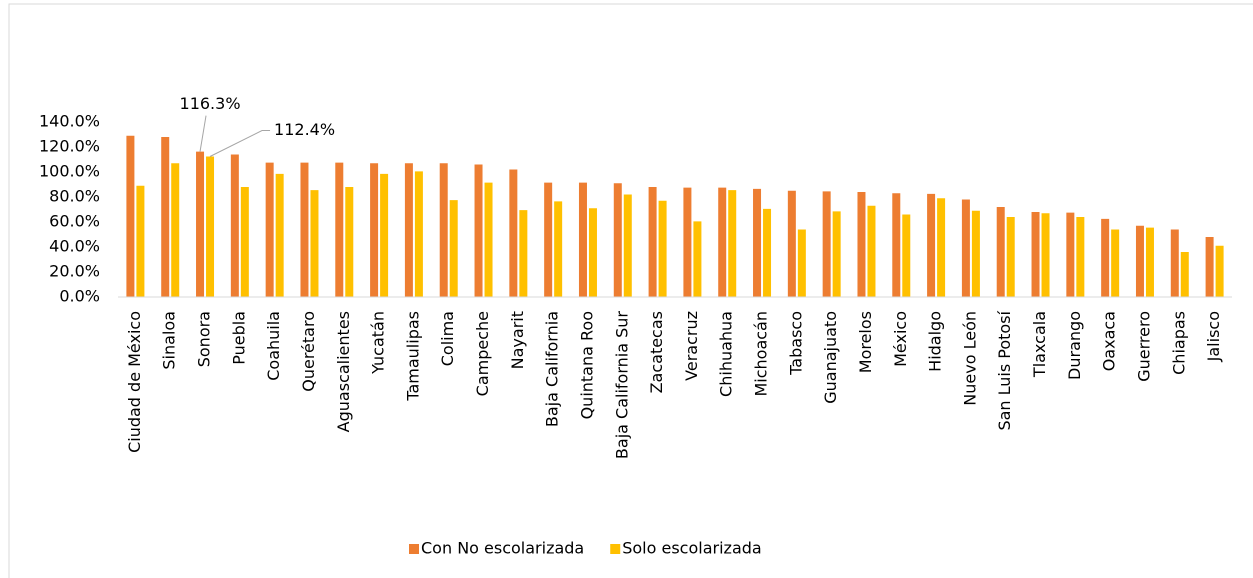 The width and height of the screenshot is (1253, 578). What do you see at coordinates (969, 358) in the screenshot?
I see `x-tick-label: Nuevo León` at bounding box center [969, 358].